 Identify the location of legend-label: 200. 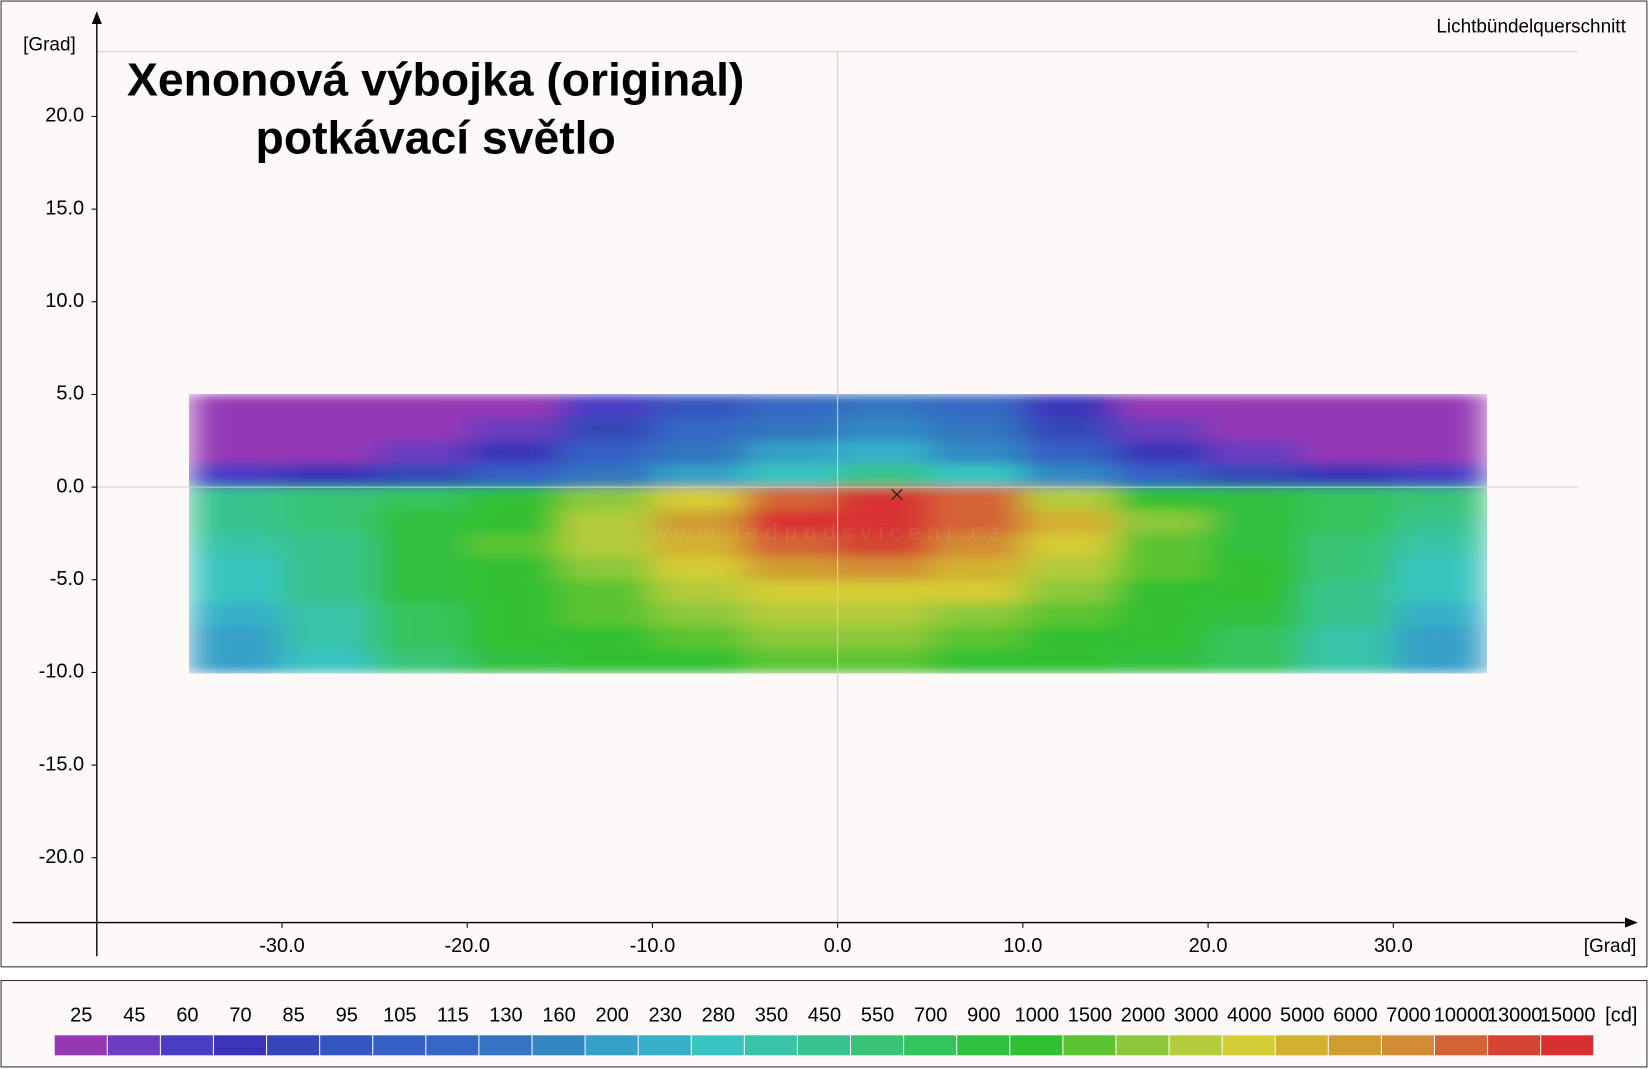
(611, 1016).